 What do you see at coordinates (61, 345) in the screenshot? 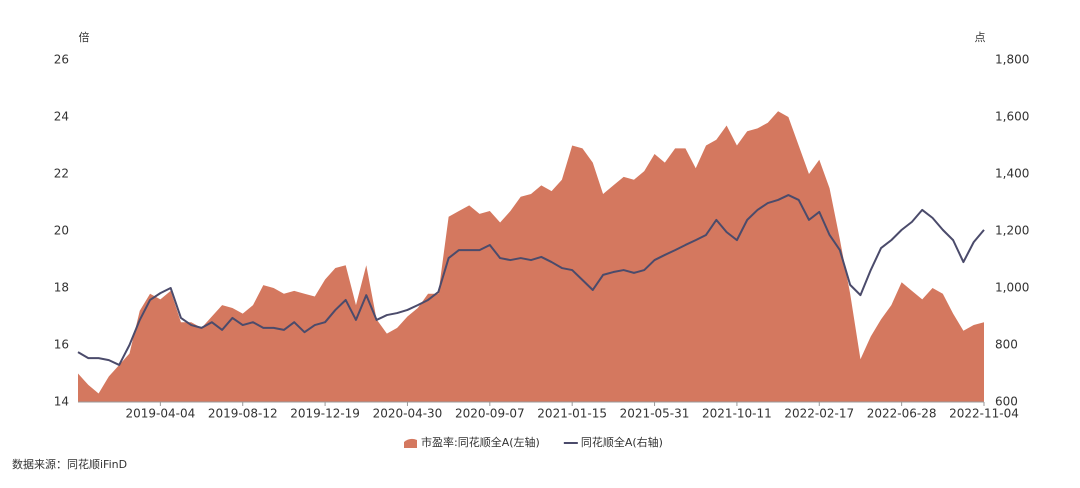
I see `y-tick-label: 16` at bounding box center [61, 345].